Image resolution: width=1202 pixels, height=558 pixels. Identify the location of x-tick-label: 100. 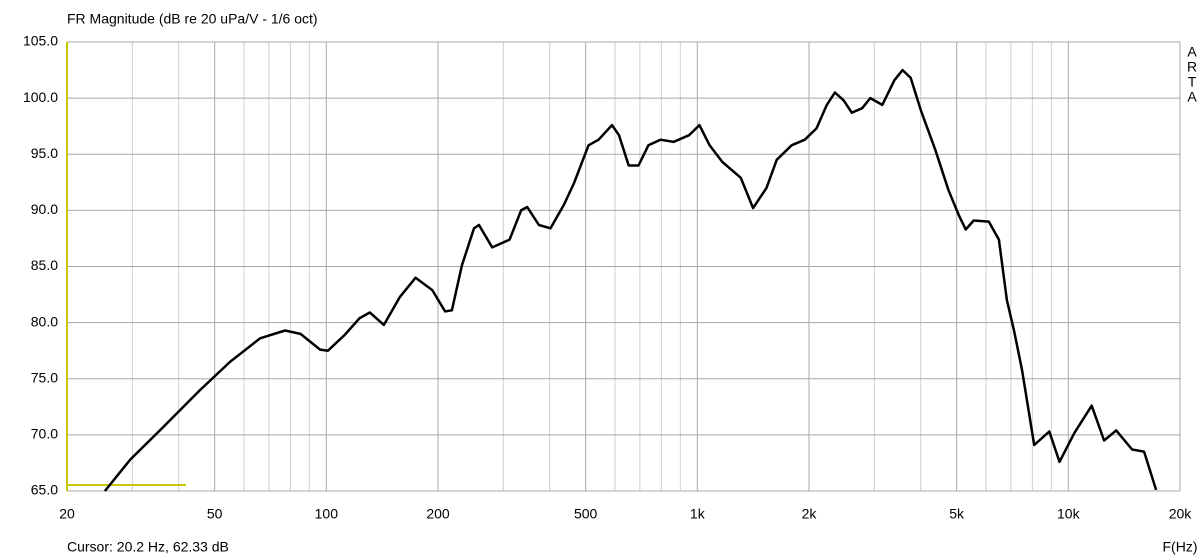
(327, 514).